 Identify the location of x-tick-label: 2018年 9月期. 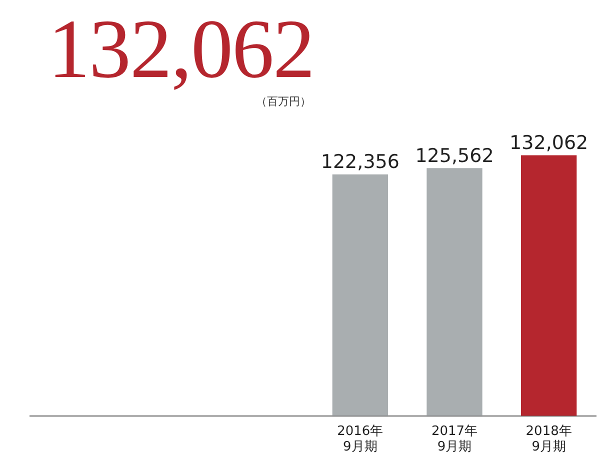
(549, 439).